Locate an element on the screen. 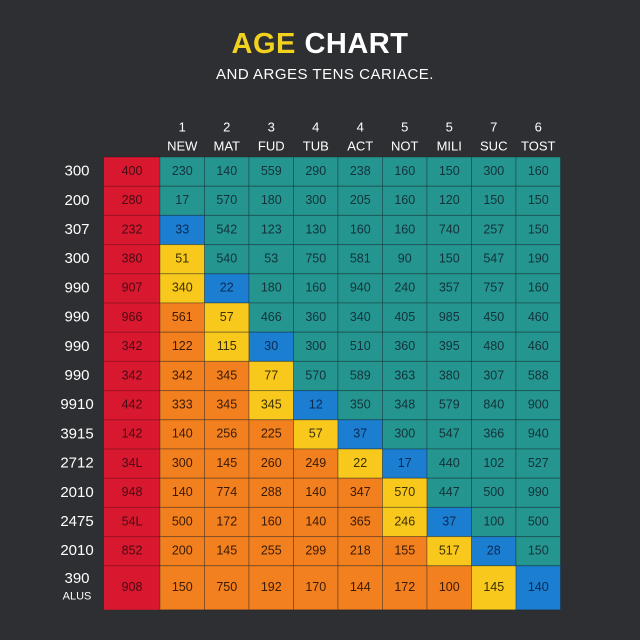 This screenshot has width=640, height=640. cell-value-label: 22 is located at coordinates (227, 288).